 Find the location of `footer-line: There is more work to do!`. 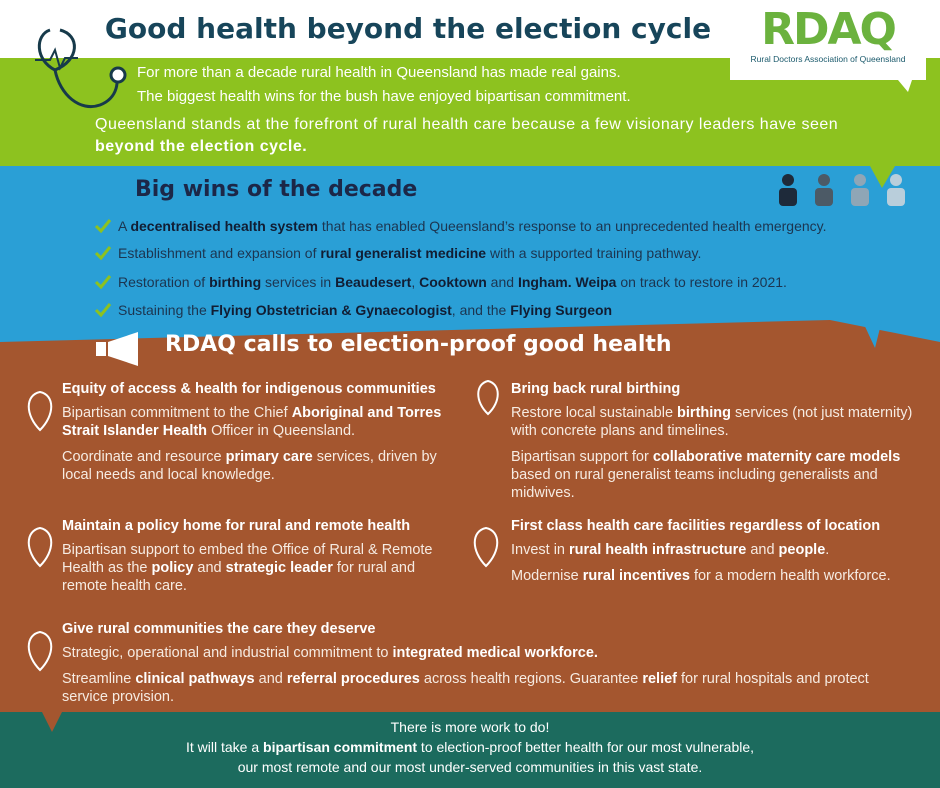

footer-line: There is more work to do! is located at coordinates (470, 727).